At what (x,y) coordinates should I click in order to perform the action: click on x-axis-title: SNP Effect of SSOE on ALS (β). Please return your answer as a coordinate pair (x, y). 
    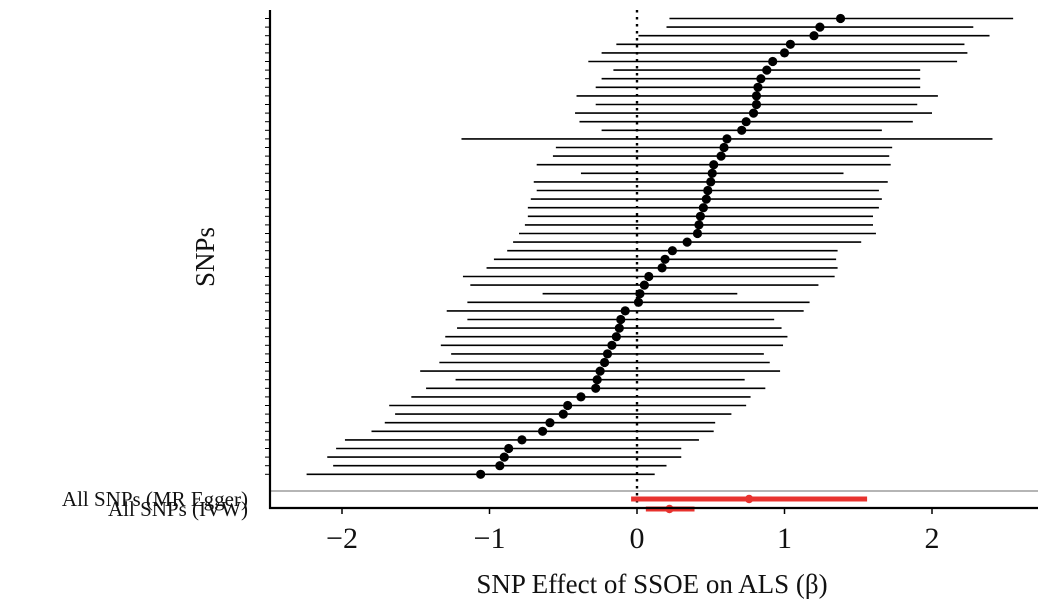
    Looking at the image, I should click on (651, 584).